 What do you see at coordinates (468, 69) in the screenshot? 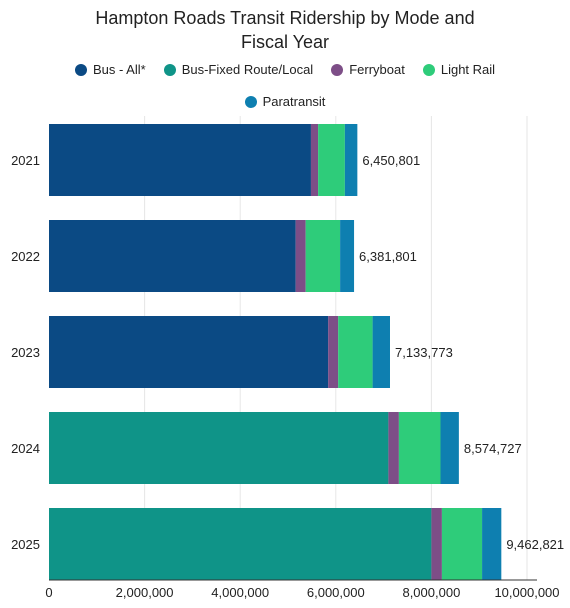
I see `legend-label: Light Rail` at bounding box center [468, 69].